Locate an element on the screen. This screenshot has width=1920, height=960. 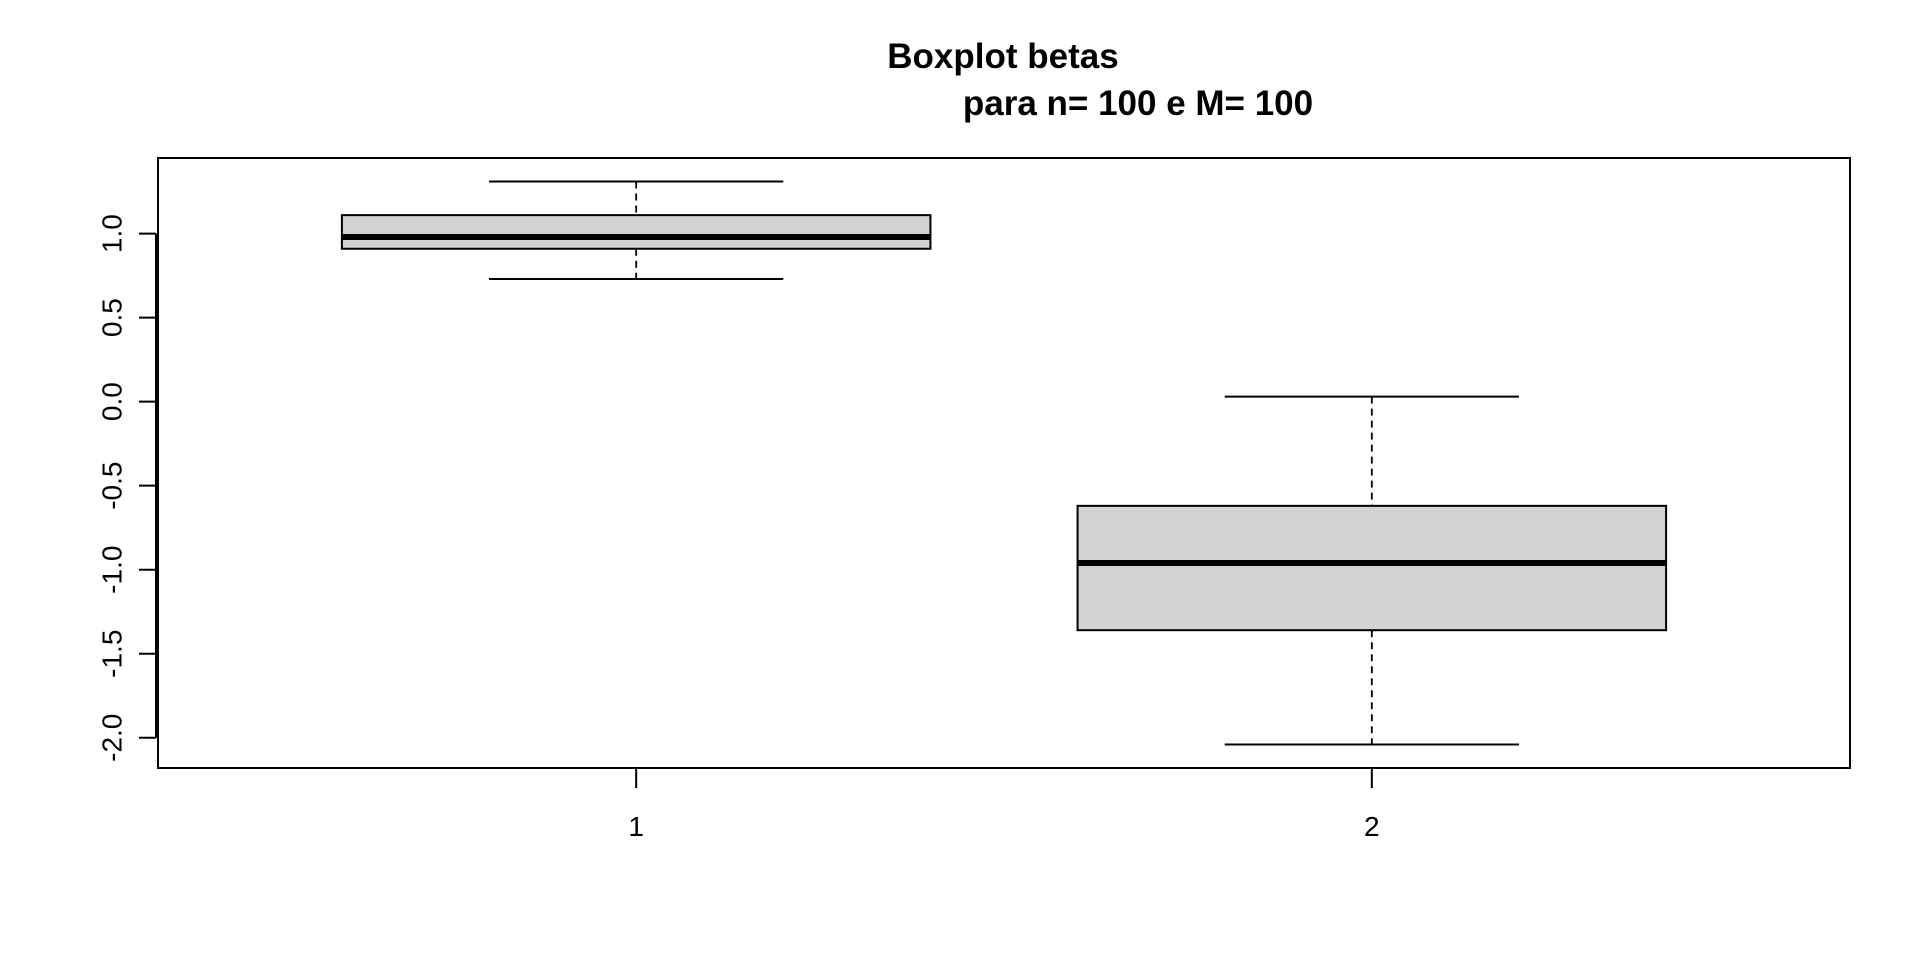
y-tick-label: 0.0 is located at coordinates (112, 401).